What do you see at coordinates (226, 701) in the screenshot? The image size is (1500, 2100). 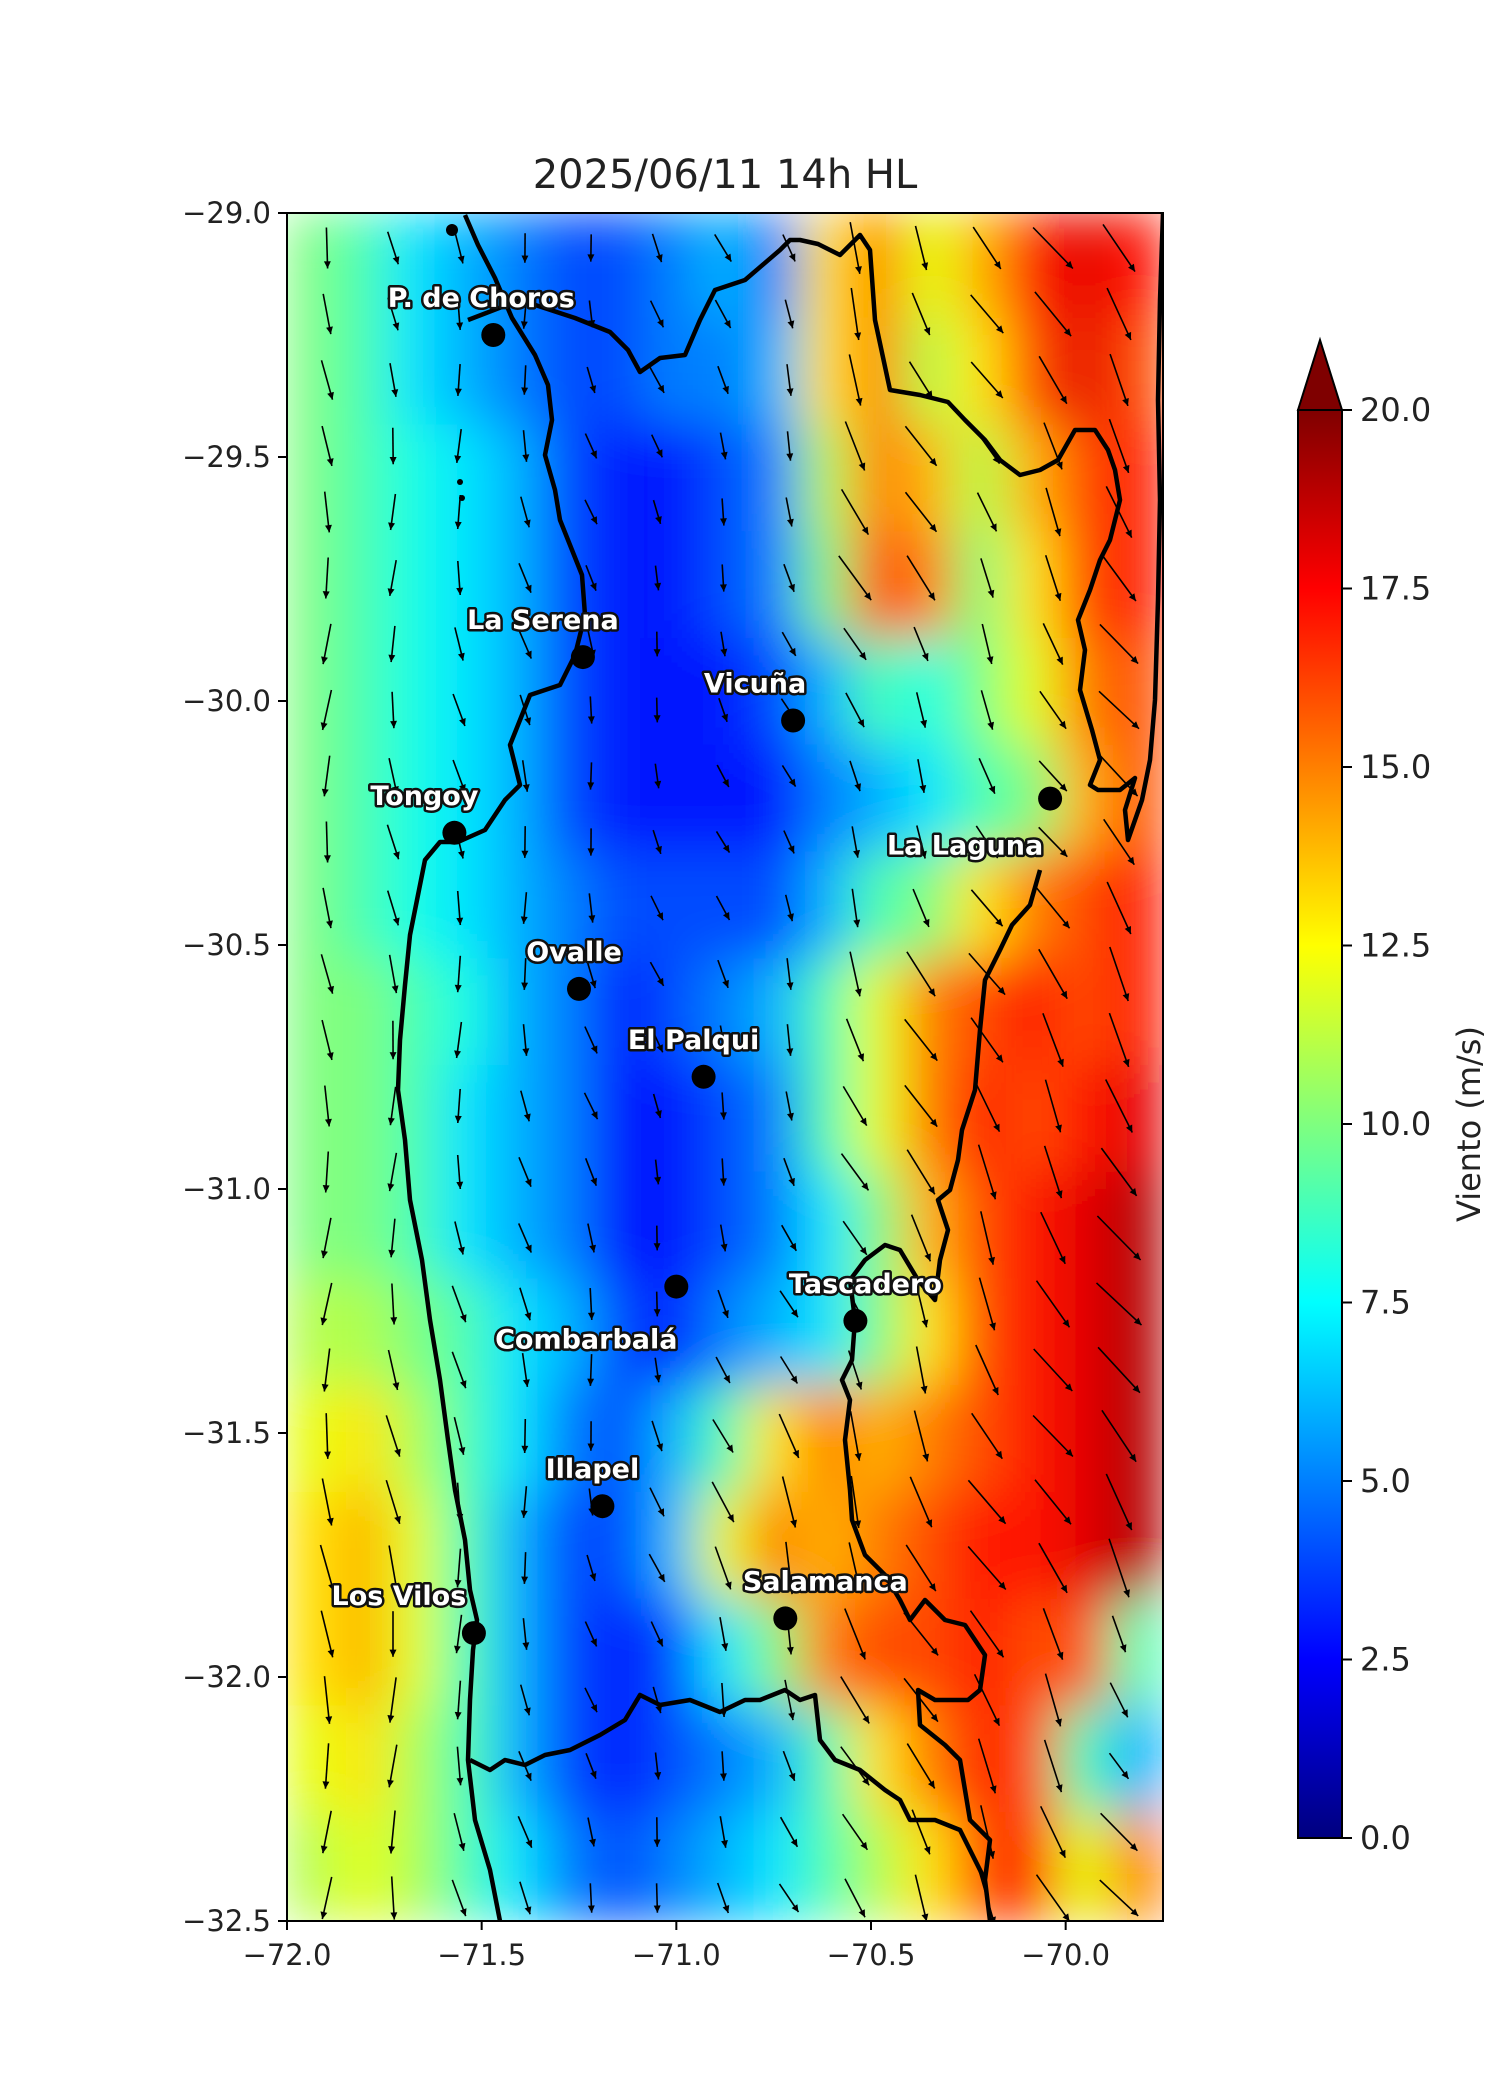 I see `y-tick-label: −30.0` at bounding box center [226, 701].